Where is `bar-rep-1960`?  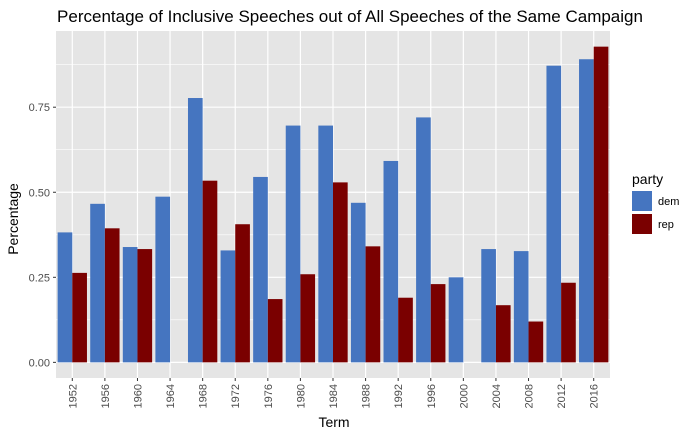
bar-rep-1960 is located at coordinates (145, 306).